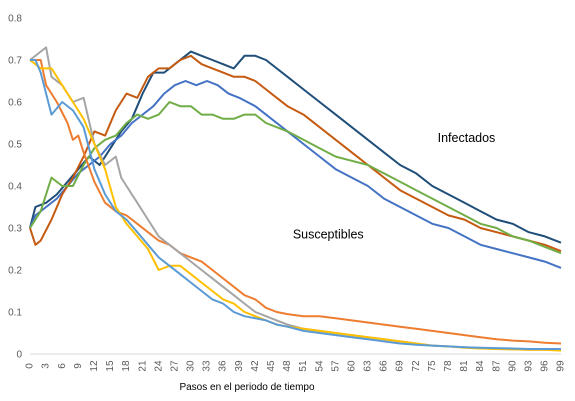  Describe the element at coordinates (319, 366) in the screenshot. I see `x-tick-label: 54` at that location.